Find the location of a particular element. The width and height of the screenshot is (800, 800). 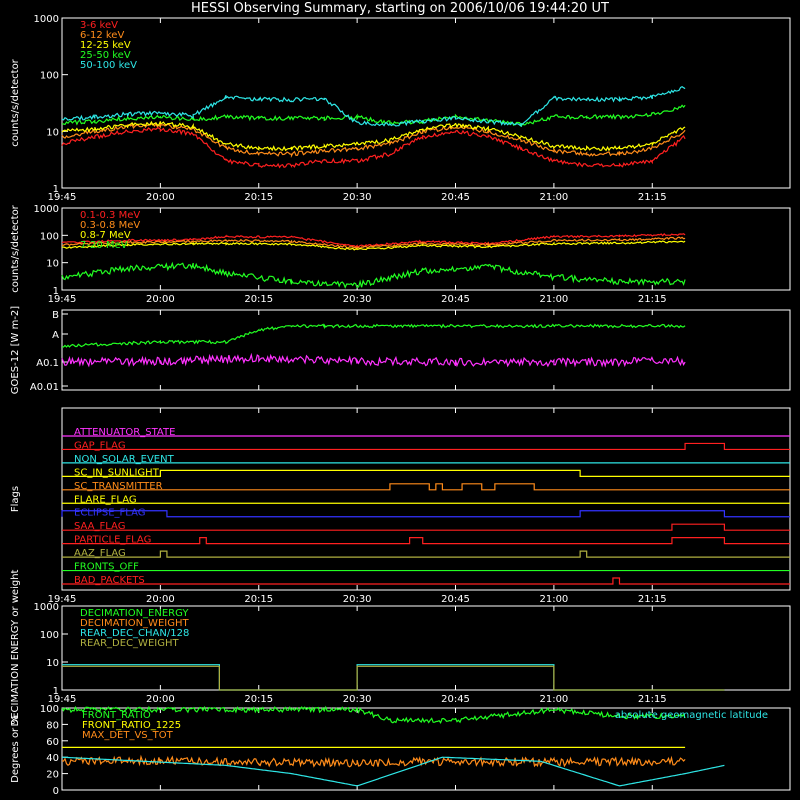

series-line-decimation is located at coordinates (393, 678).